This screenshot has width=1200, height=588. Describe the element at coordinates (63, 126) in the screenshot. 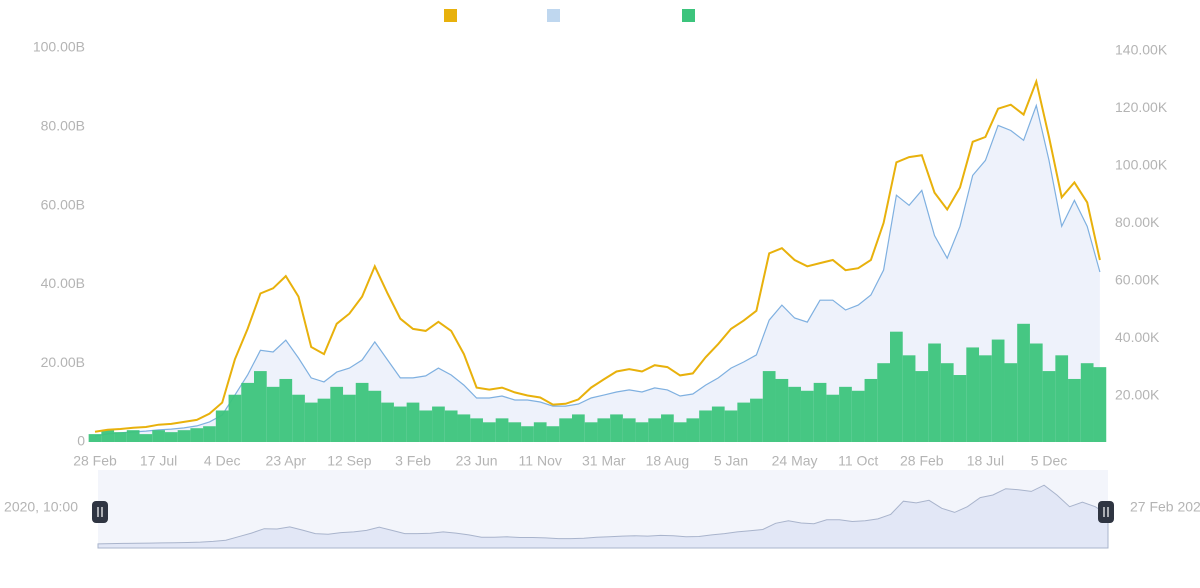

I see `y-tick-label: 80.00B` at that location.